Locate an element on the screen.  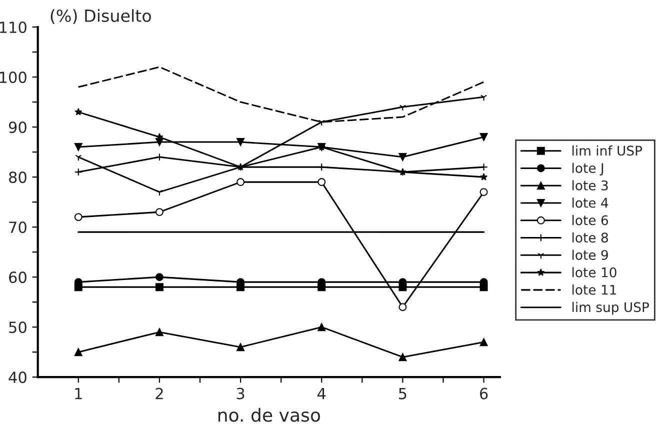
y-tick-label: 50 is located at coordinates (17, 328).